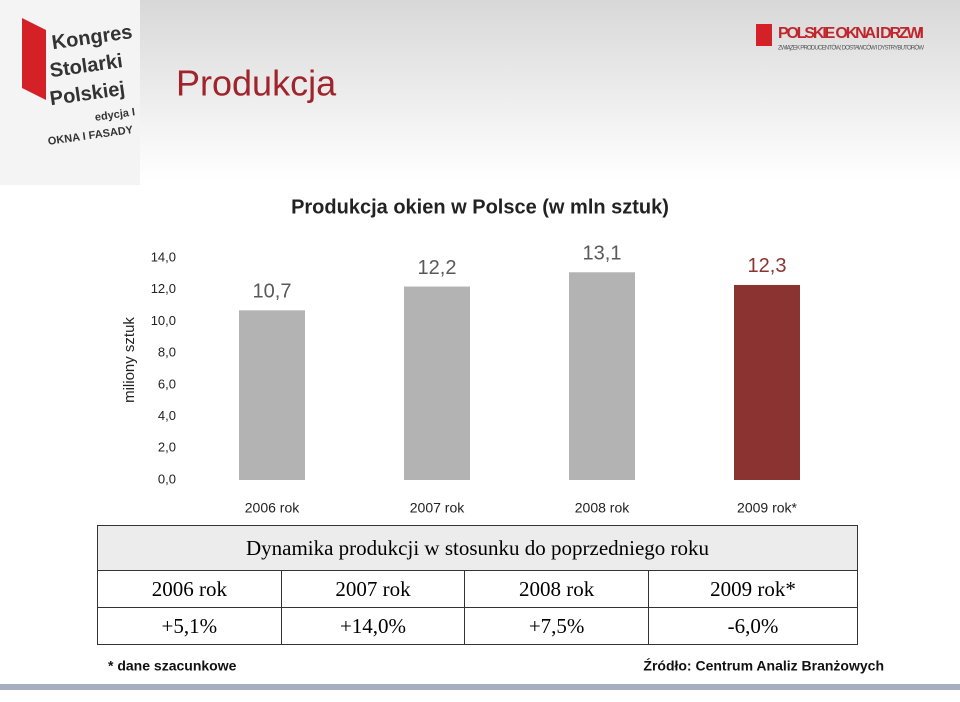 The image size is (960, 702). Describe the element at coordinates (437, 508) in the screenshot. I see `x-tick-label: 2007 rok` at that location.